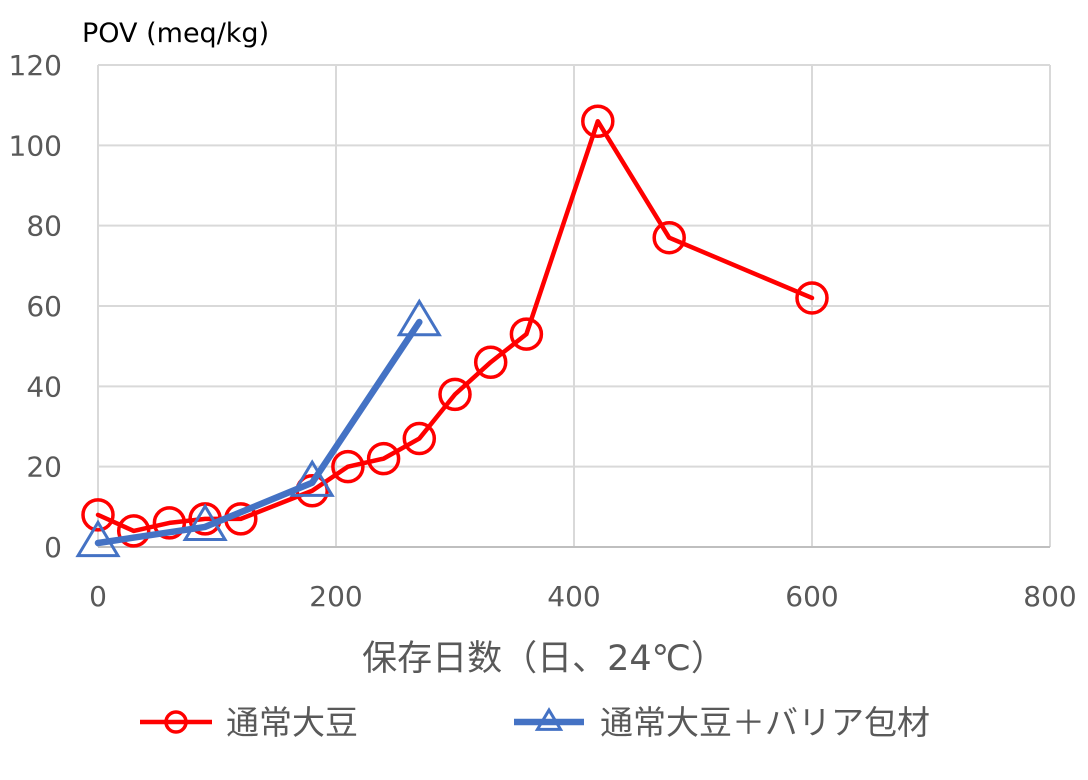 The height and width of the screenshot is (780, 1088). What do you see at coordinates (573, 596) in the screenshot?
I see `x-tick-label: 400` at bounding box center [573, 596].